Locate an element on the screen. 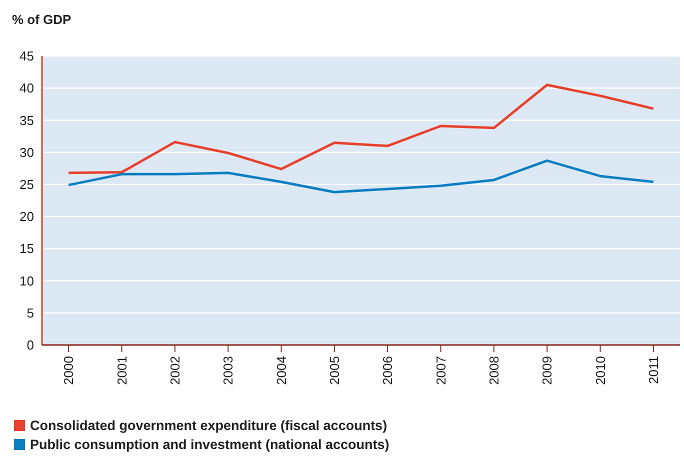 This screenshot has height=456, width=684. y-tick-label: 40 is located at coordinates (27, 88).